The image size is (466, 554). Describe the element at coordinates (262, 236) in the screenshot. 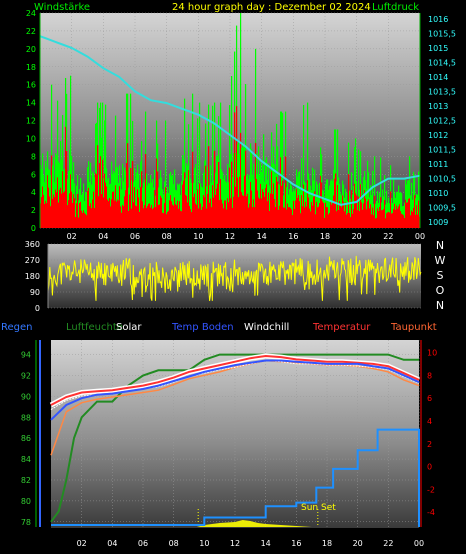

I see `wind-x-tick: 14` at that location.